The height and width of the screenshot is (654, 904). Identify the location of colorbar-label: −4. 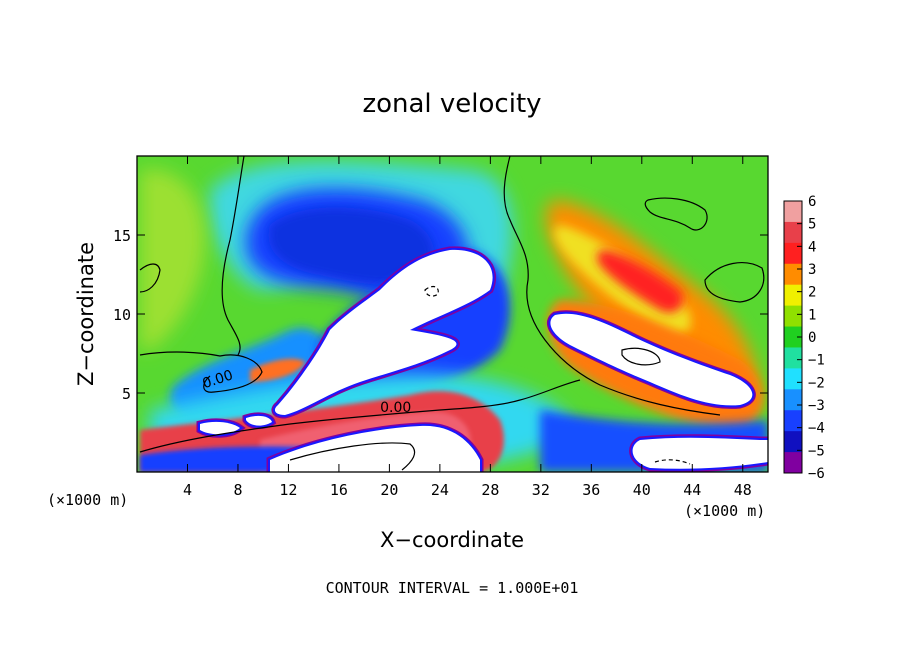
(816, 429).